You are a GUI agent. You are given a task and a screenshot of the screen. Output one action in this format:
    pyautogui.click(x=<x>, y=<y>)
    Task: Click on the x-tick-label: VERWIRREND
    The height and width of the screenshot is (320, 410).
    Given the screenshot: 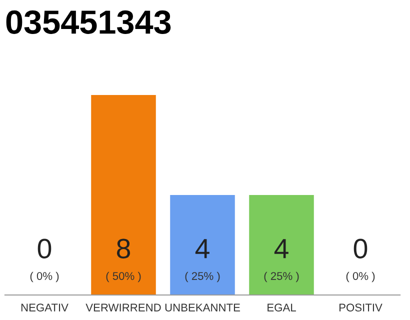 What is the action you would take?
    pyautogui.click(x=123, y=308)
    